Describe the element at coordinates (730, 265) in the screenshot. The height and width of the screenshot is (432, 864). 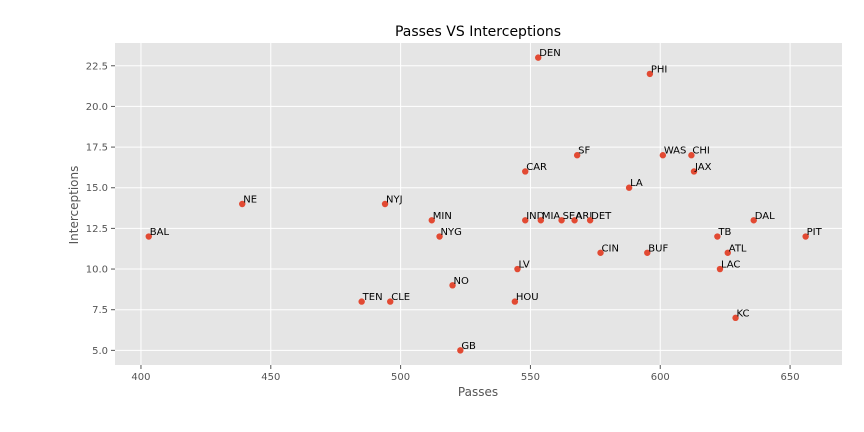
I see `point-label-lac: LAC` at that location.